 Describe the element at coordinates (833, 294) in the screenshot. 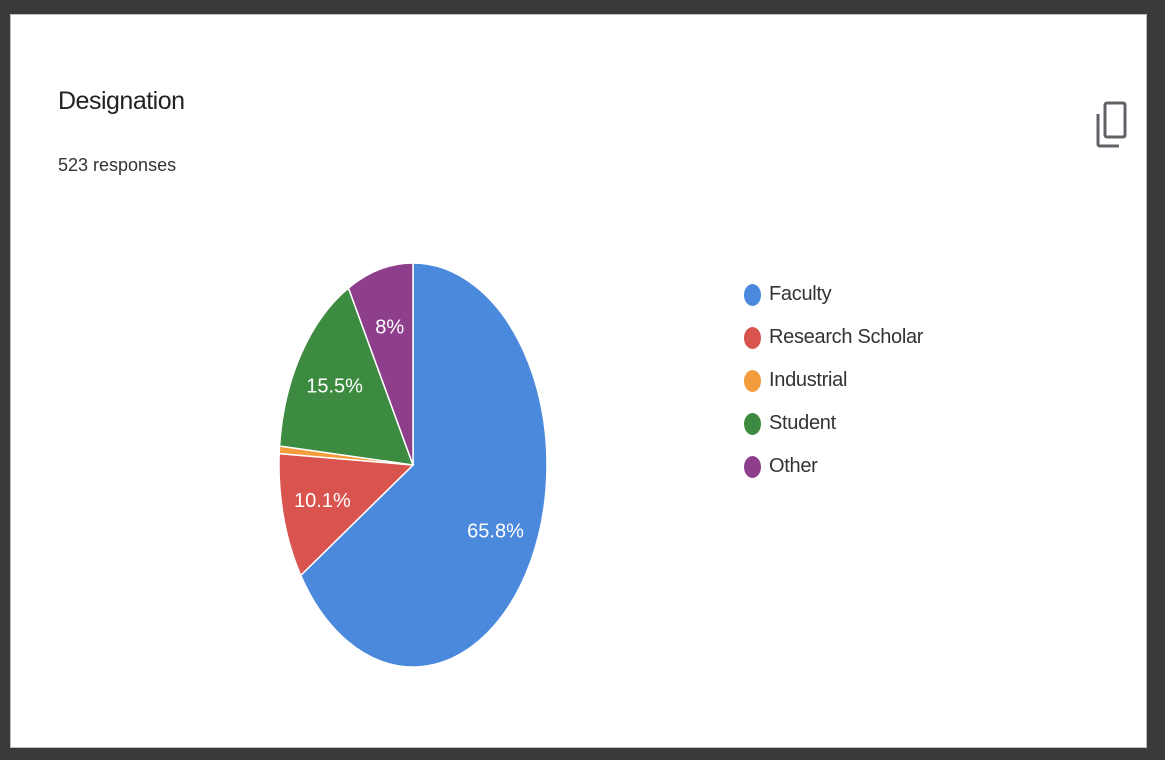

I see `legend-item-faculty: Faculty` at that location.